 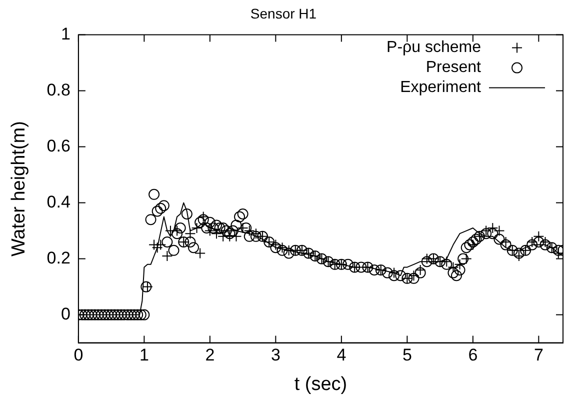 What do you see at coordinates (65, 314) in the screenshot?
I see `y-tick-label: 0` at bounding box center [65, 314].